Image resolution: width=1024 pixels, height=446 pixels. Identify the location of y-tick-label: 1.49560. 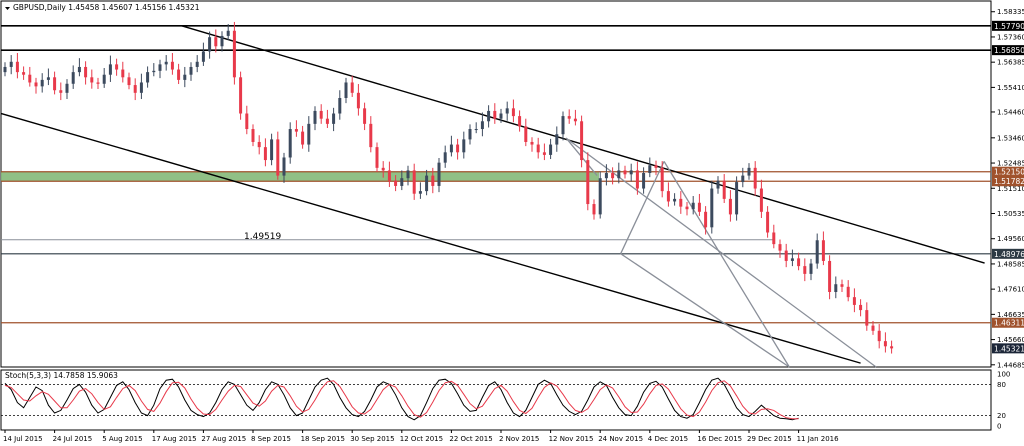
(1010, 239).